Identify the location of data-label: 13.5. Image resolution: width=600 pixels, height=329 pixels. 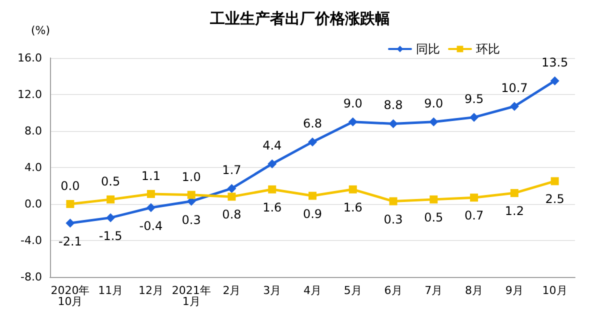
(554, 62).